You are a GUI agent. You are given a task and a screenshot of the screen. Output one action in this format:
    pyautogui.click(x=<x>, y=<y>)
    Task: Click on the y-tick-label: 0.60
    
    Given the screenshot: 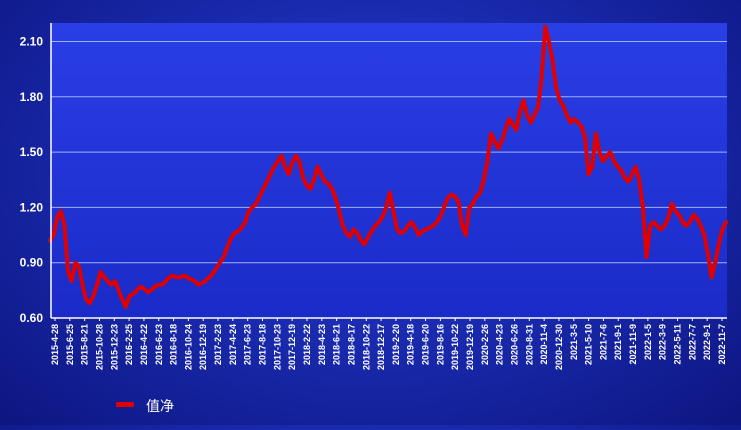 What is the action you would take?
    pyautogui.click(x=32, y=318)
    